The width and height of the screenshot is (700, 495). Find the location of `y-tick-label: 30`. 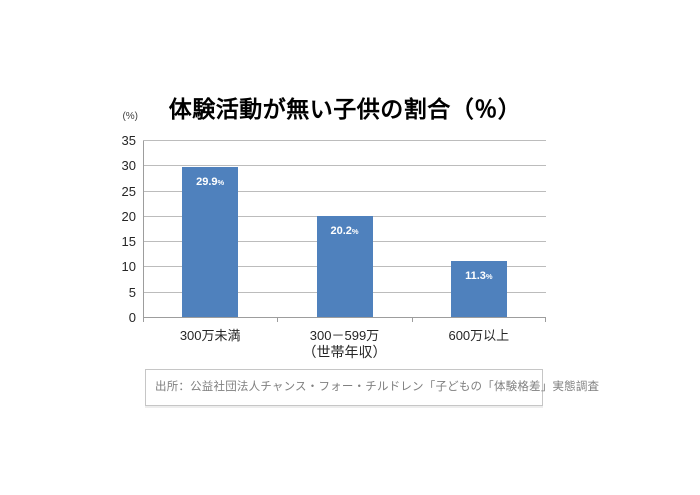

y-tick-label: 30 is located at coordinates (128, 166).